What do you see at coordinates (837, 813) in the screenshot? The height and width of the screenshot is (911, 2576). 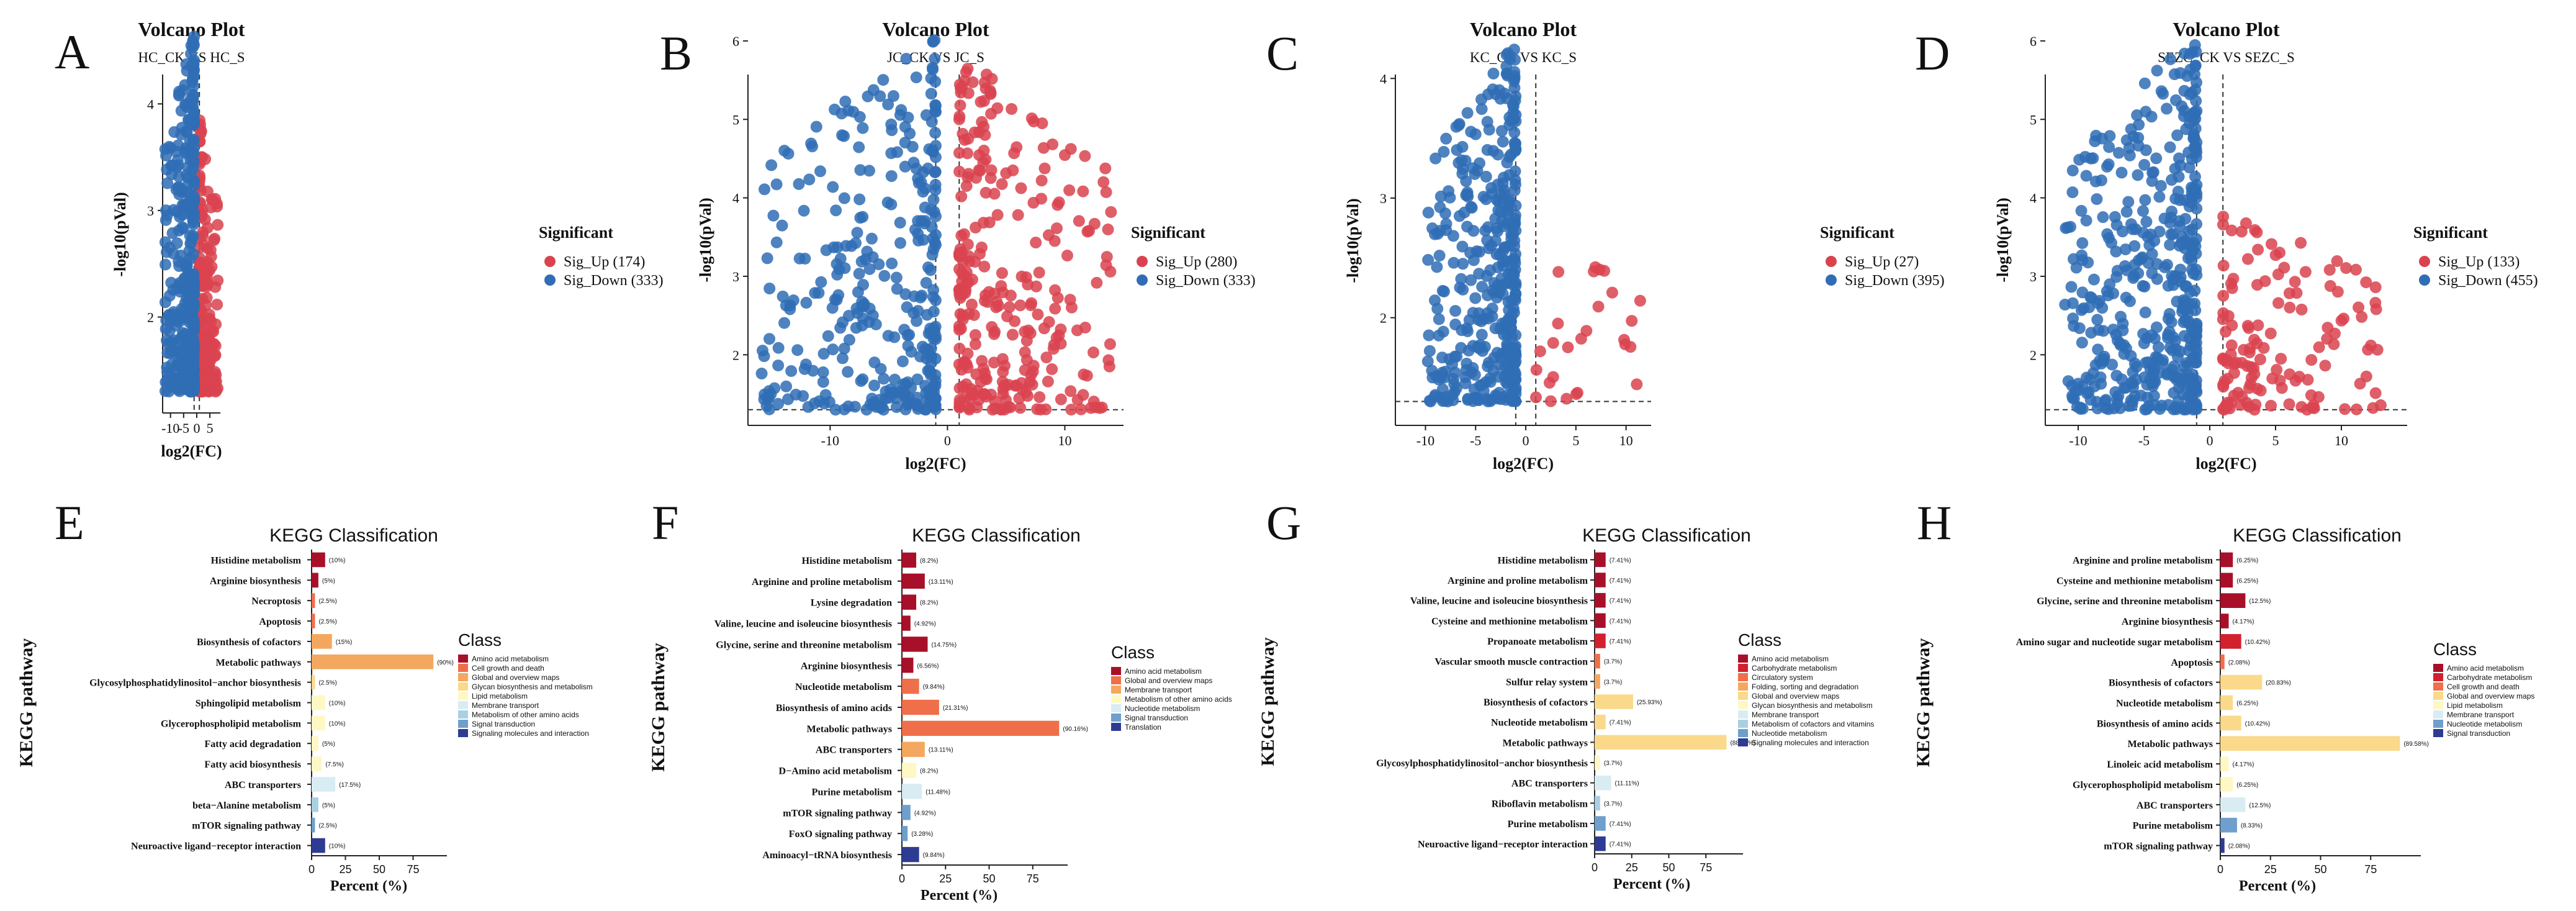 I see `category-label: mTOR signaling pathway` at bounding box center [837, 813].